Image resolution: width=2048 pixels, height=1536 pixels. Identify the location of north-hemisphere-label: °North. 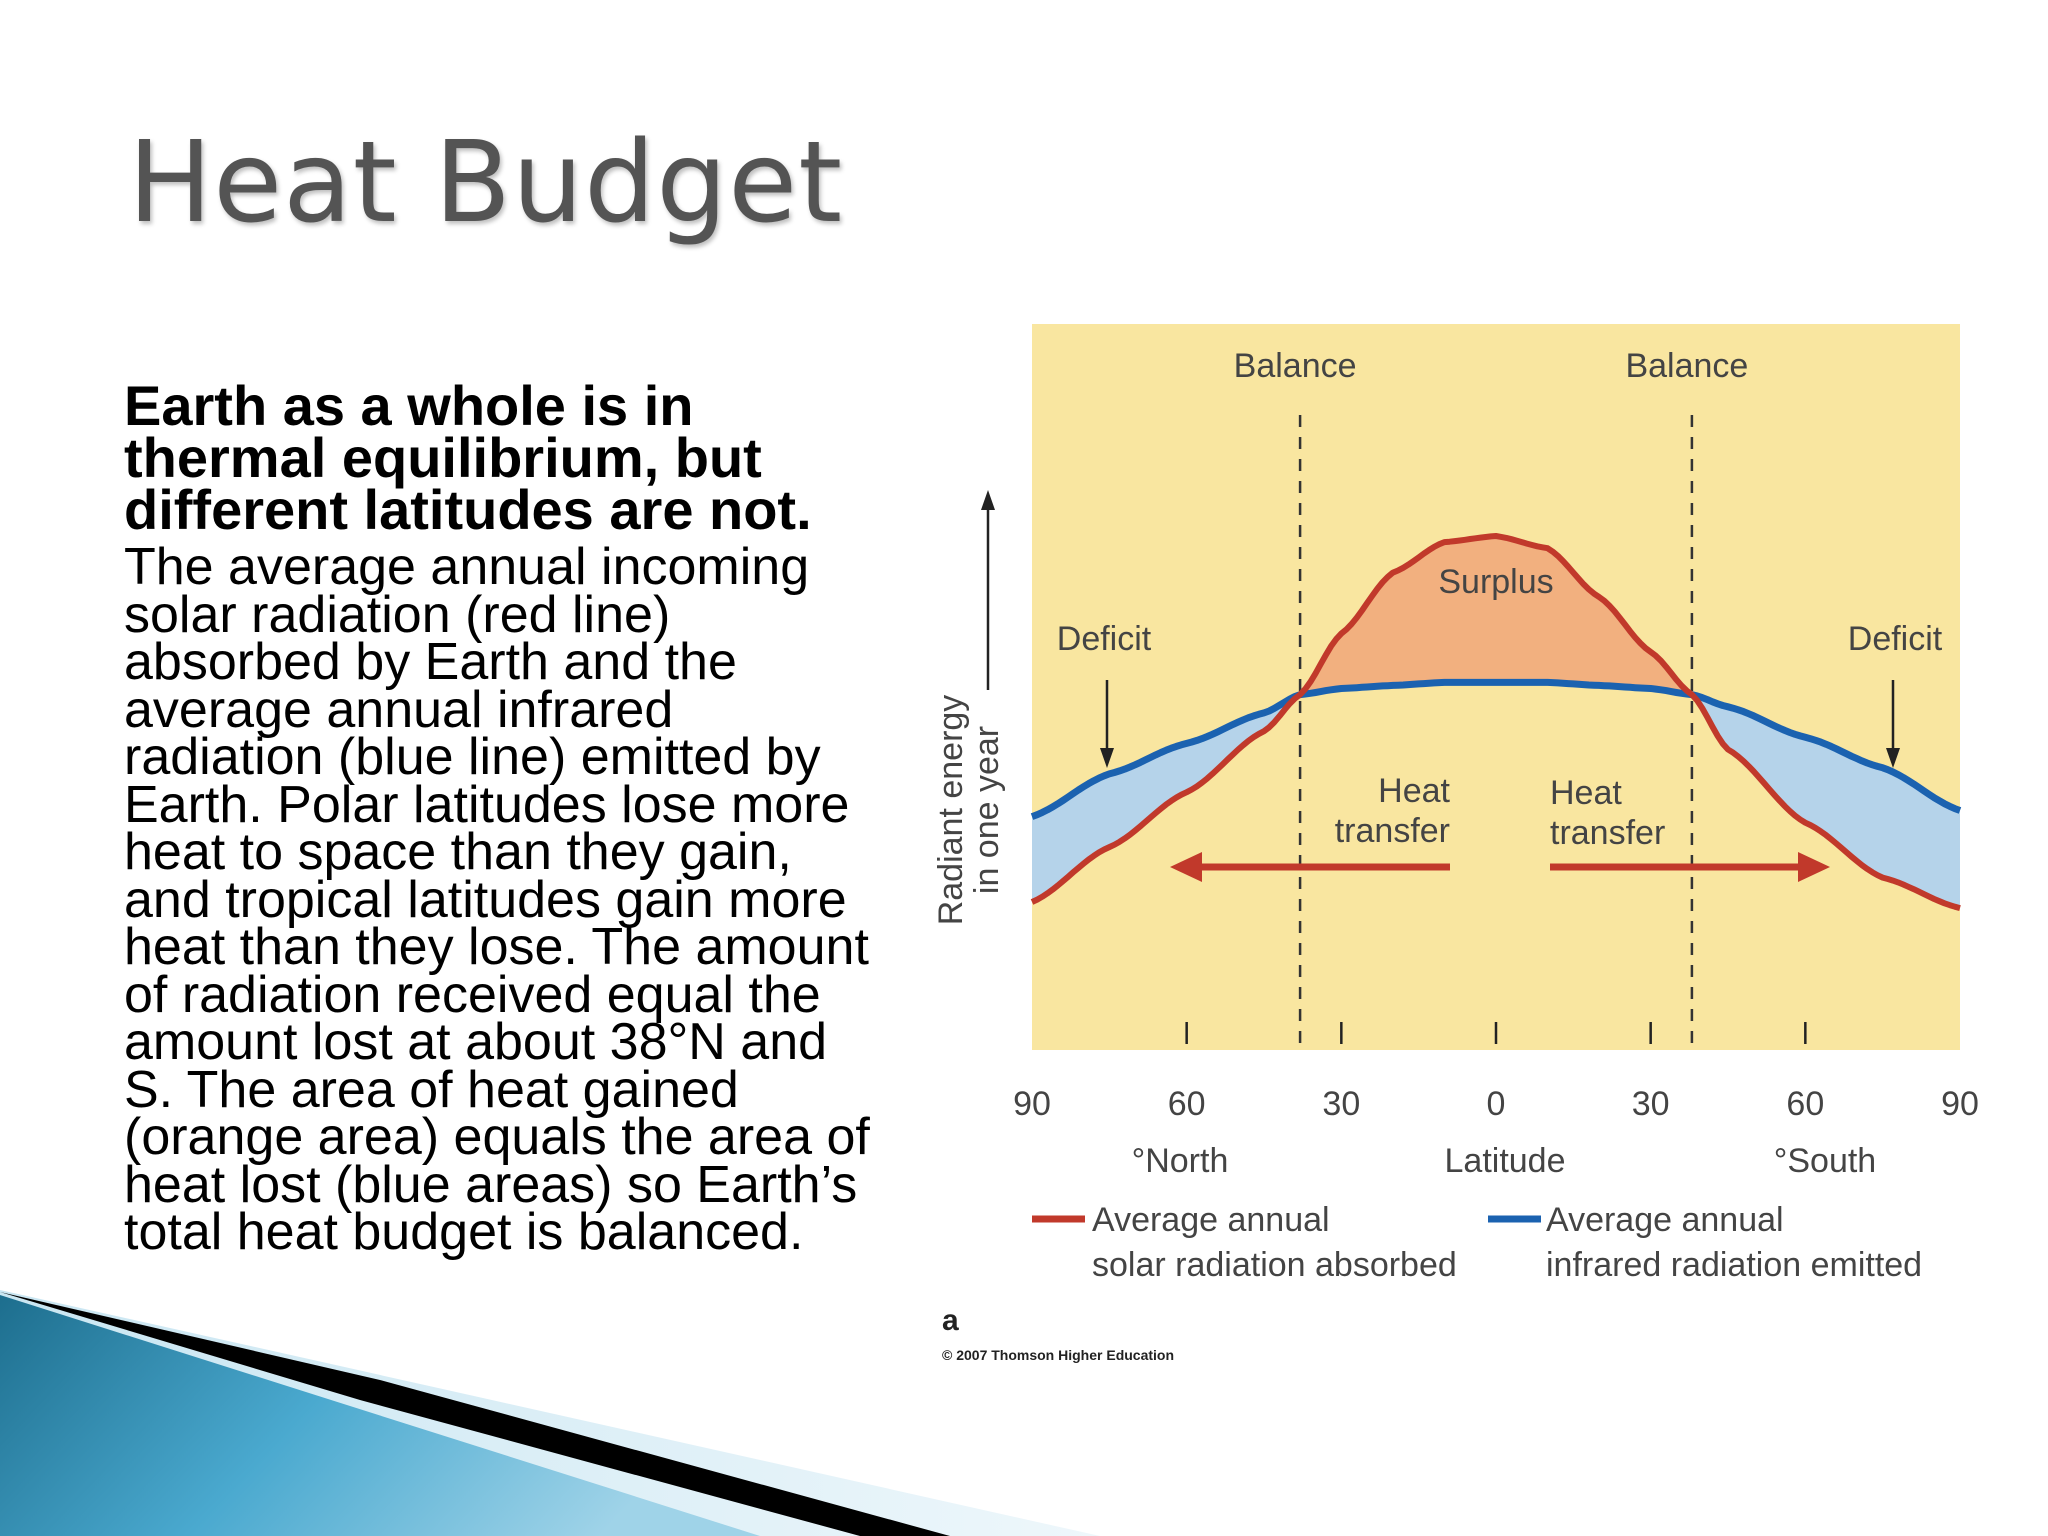
(1180, 1161).